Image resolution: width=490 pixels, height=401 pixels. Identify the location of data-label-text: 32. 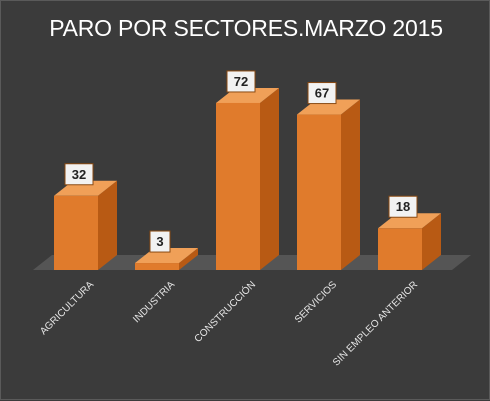
(79, 174).